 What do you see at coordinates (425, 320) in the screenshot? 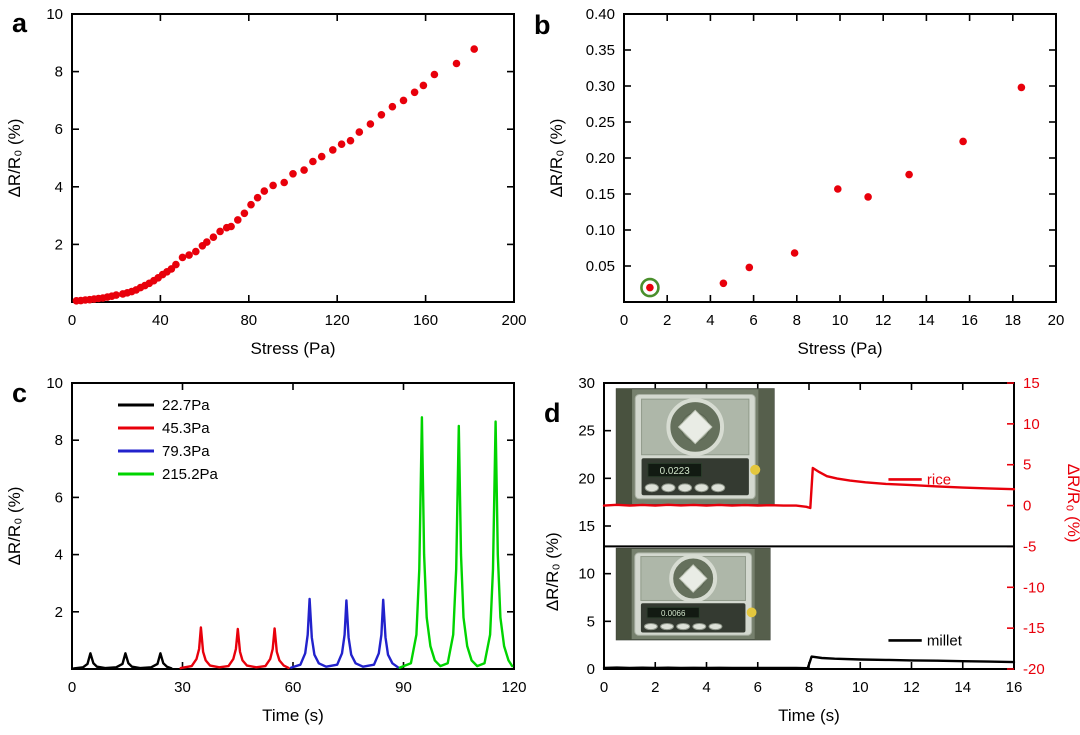
I see `x-tick-label: 160` at bounding box center [425, 320].